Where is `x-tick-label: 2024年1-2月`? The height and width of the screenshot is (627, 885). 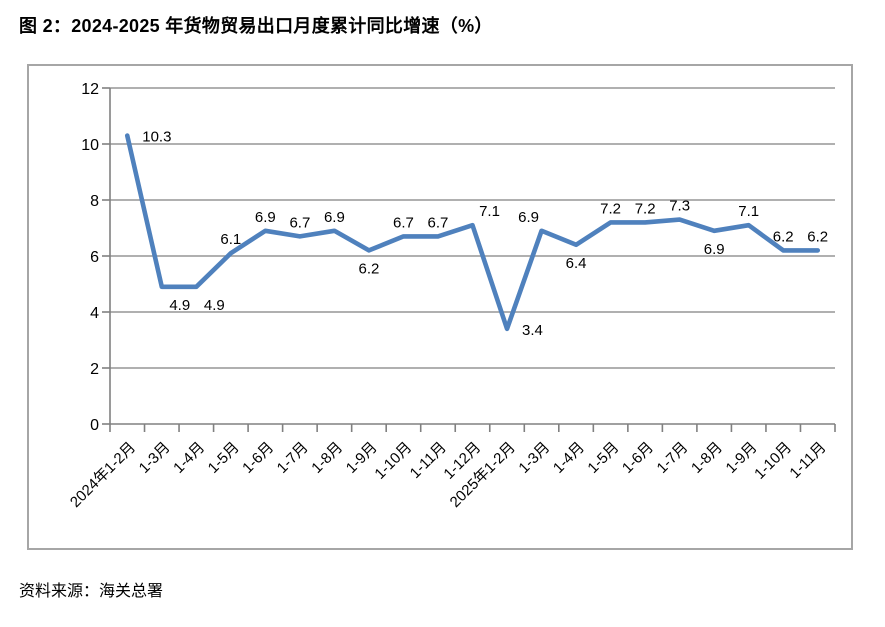
x-tick-label: 2024年1-2月 is located at coordinates (103, 475).